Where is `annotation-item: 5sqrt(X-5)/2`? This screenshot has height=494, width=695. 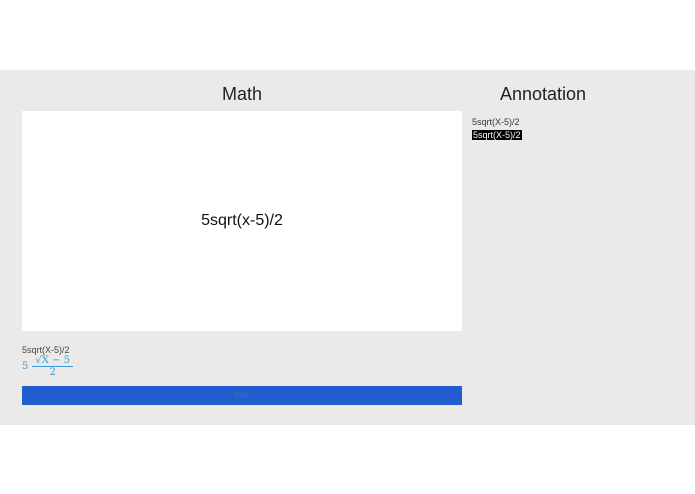
annotation-item: 5sqrt(X-5)/2 is located at coordinates (496, 122).